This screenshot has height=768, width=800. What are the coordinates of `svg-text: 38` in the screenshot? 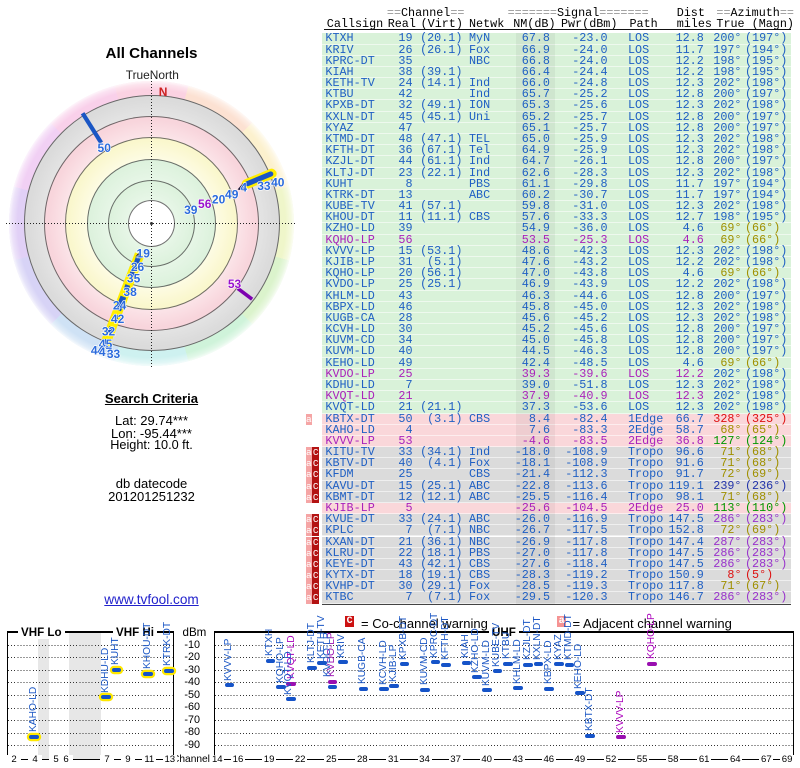 It's located at (130, 292).